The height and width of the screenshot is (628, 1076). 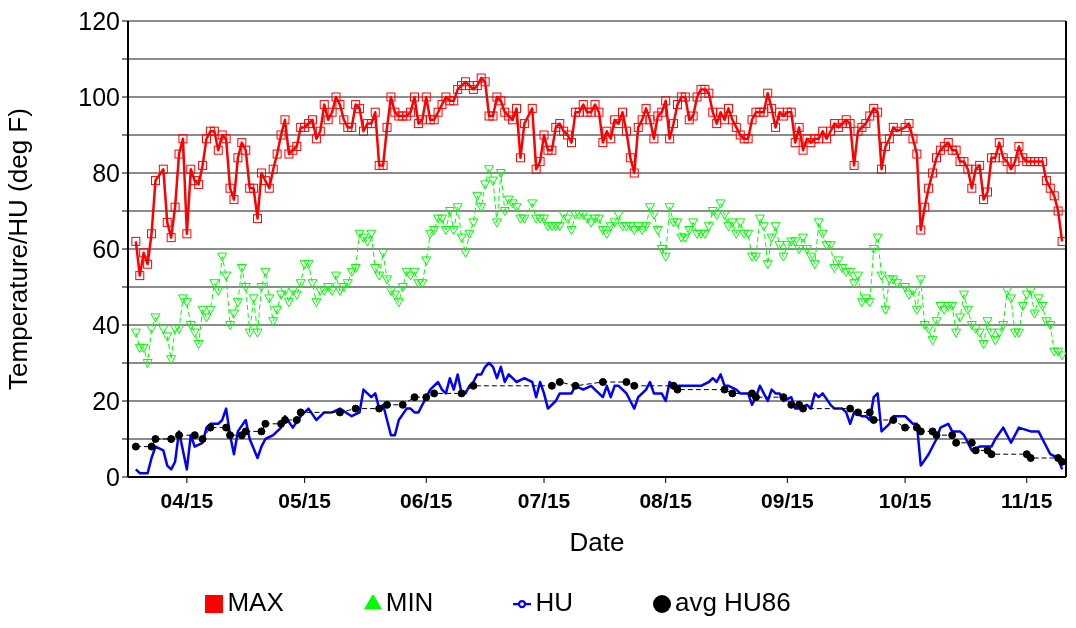 I want to click on y-tick-label: 120, so click(x=99, y=20).